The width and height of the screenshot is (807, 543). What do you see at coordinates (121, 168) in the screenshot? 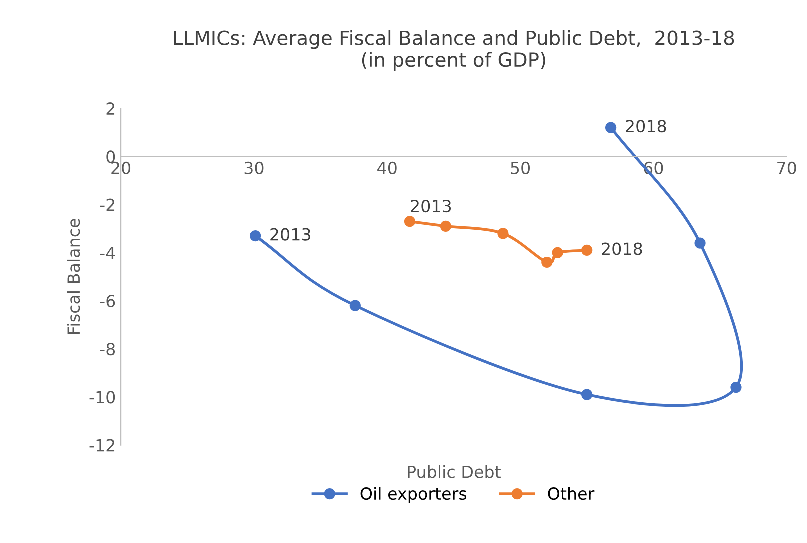
I see `x-tick-label: 20` at bounding box center [121, 168].